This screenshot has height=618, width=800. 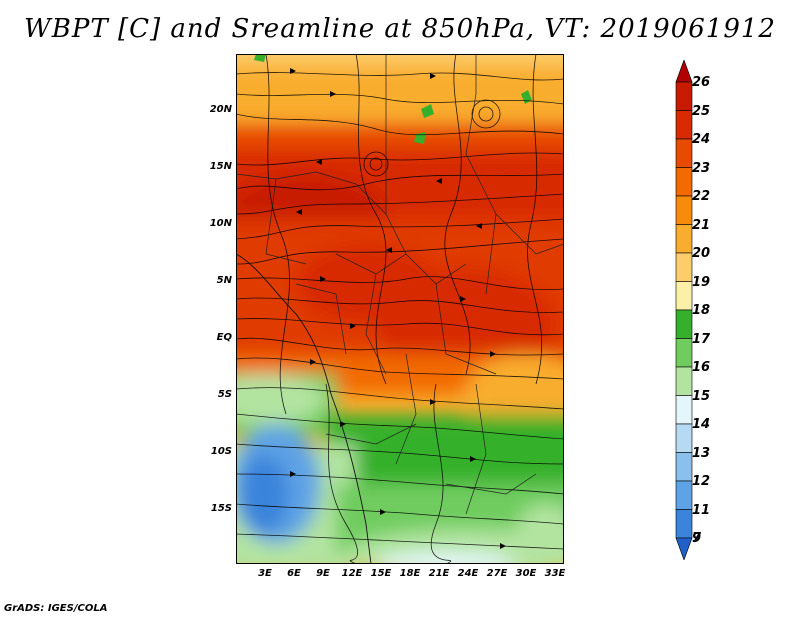 I want to click on colorbar-label: 12, so click(x=701, y=481).